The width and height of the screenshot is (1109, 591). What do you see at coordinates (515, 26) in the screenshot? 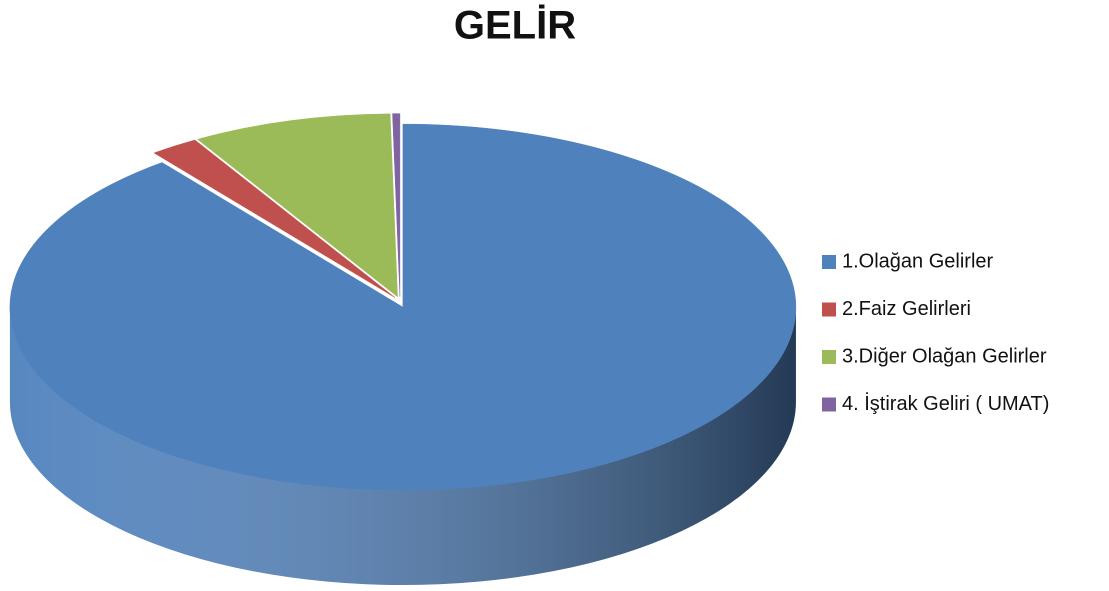
I see `chart-title: GELİR` at bounding box center [515, 26].